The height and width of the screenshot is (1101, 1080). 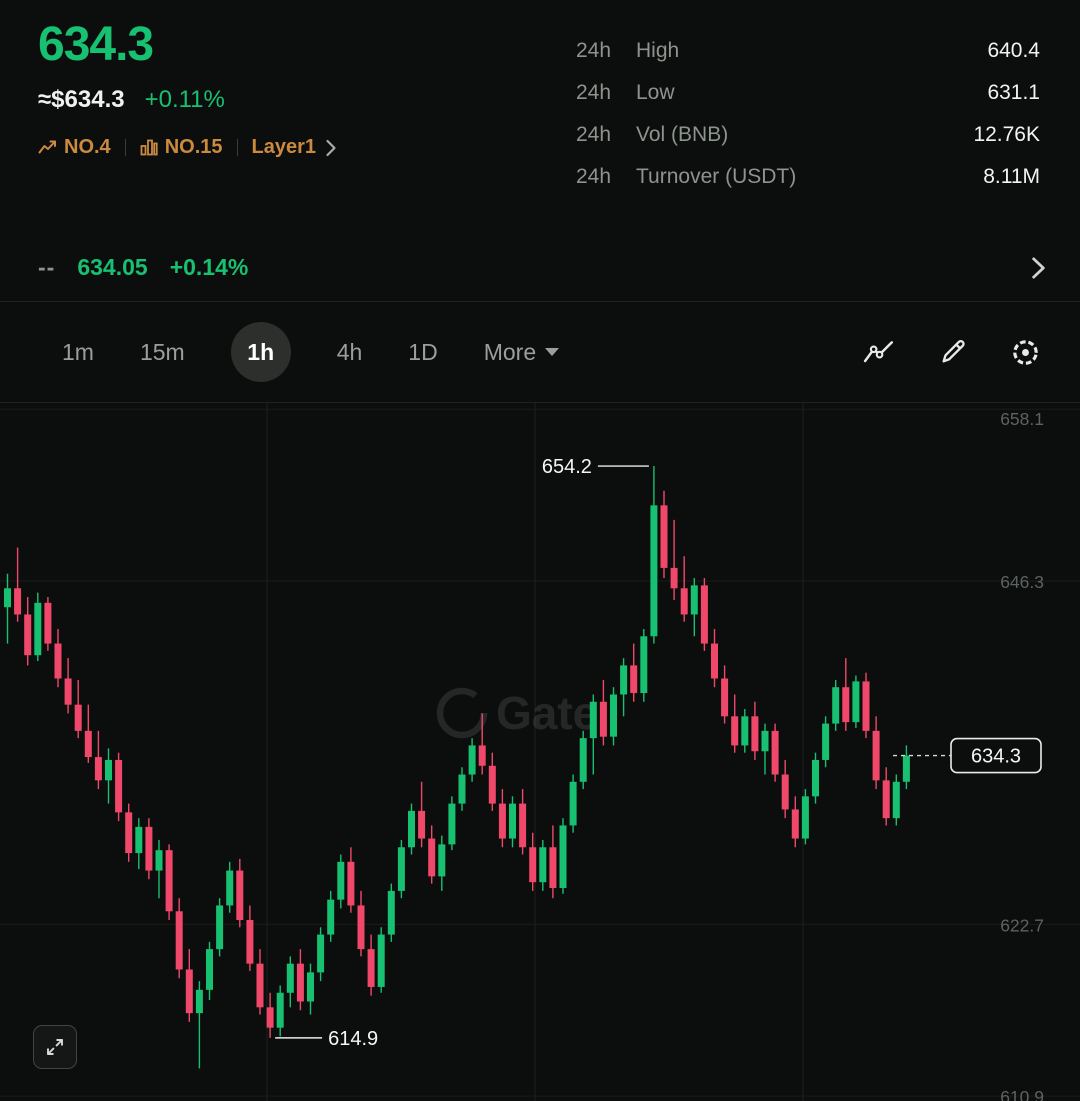 I want to click on current-price-tag, so click(x=996, y=755).